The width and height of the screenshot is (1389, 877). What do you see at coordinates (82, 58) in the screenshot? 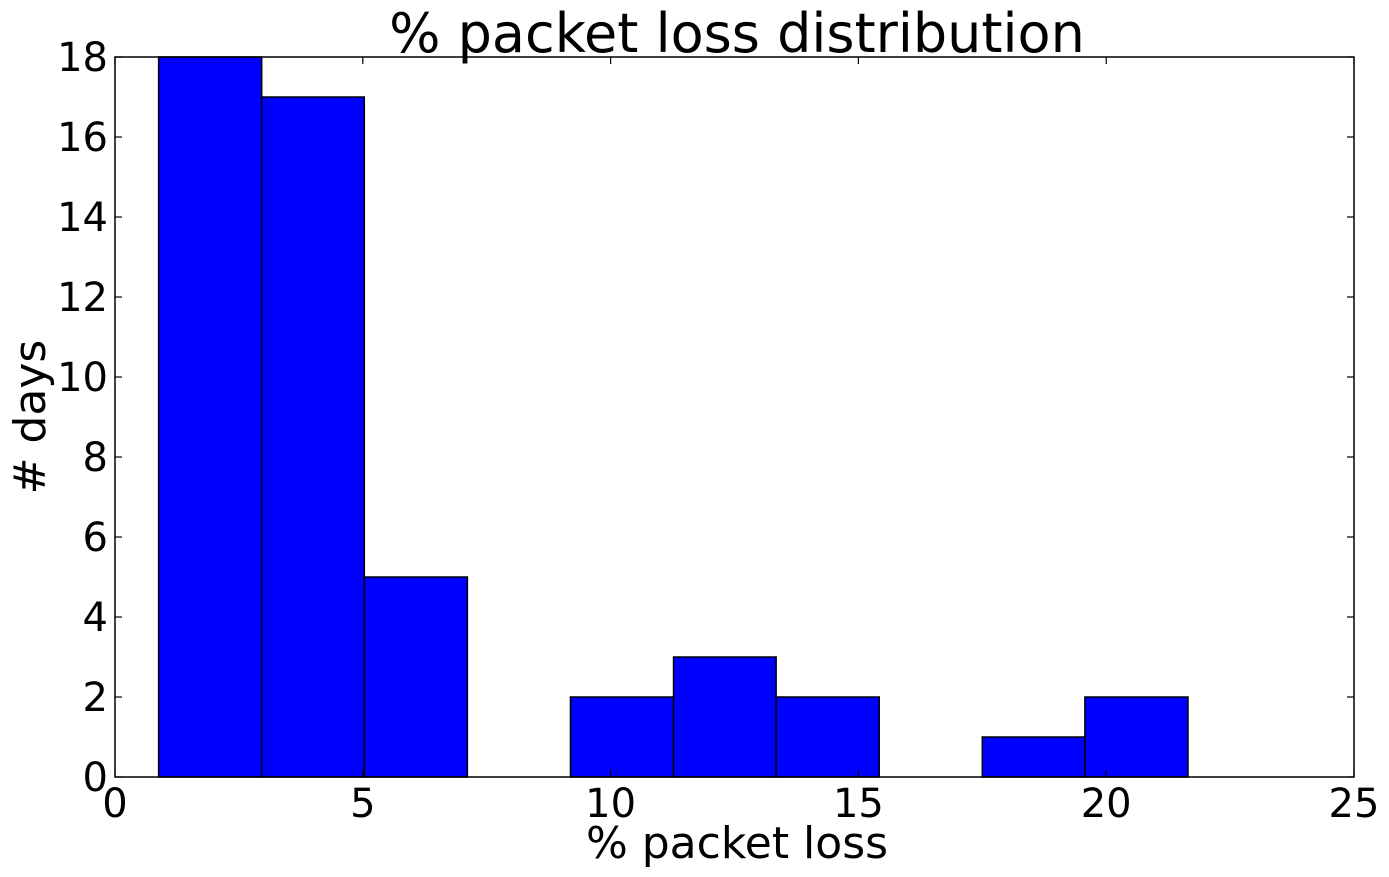
I see `y-tick-label: 18` at bounding box center [82, 58].